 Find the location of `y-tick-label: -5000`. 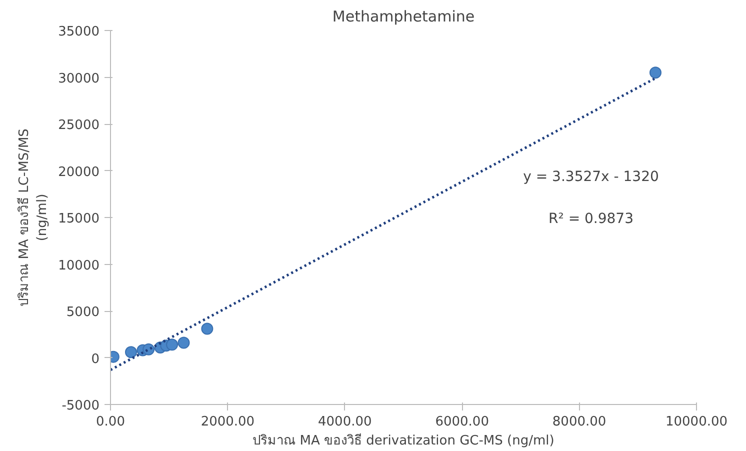

y-tick-label: -5000 is located at coordinates (81, 406).